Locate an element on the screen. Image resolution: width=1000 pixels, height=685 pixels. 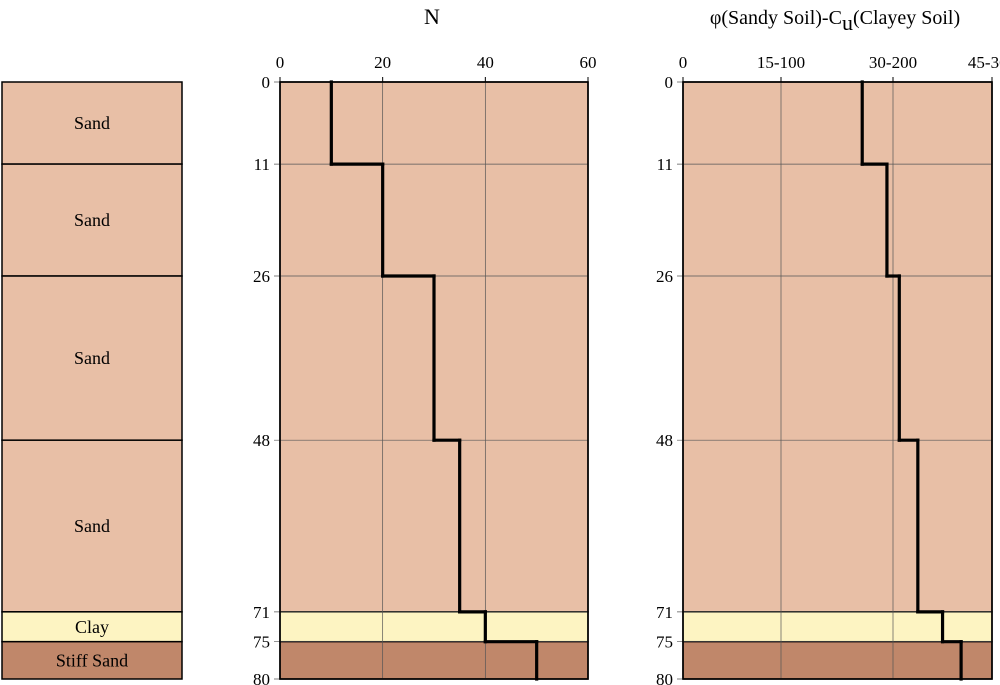
phi-band-stiff-sand is located at coordinates (837, 660).